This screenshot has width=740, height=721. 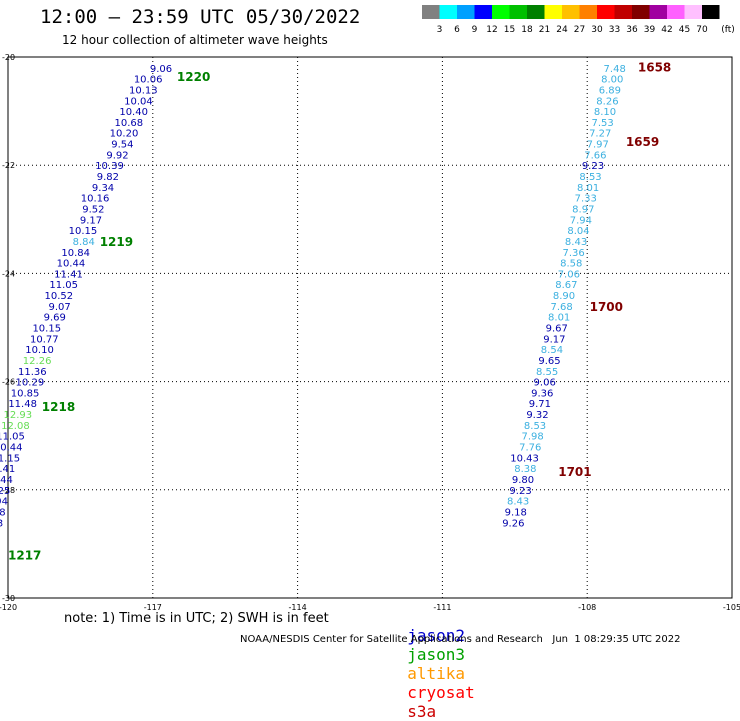 I want to click on legend-label: 18, so click(x=527, y=30).